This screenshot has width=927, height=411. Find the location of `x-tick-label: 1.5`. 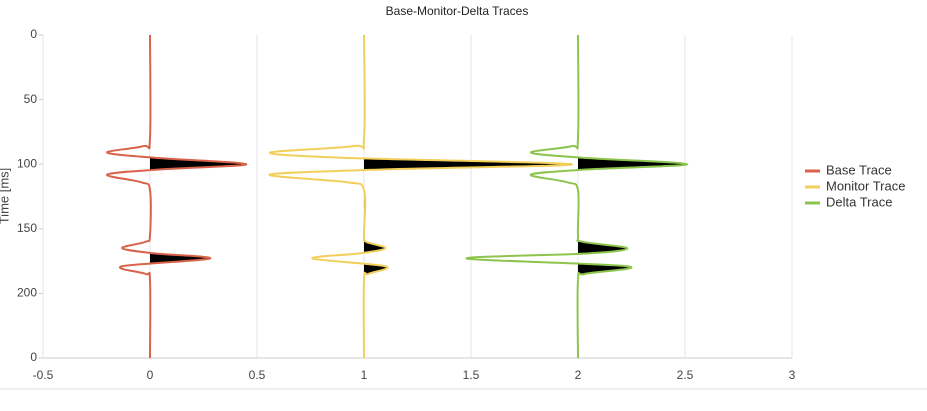

x-tick-label: 1.5 is located at coordinates (471, 375).